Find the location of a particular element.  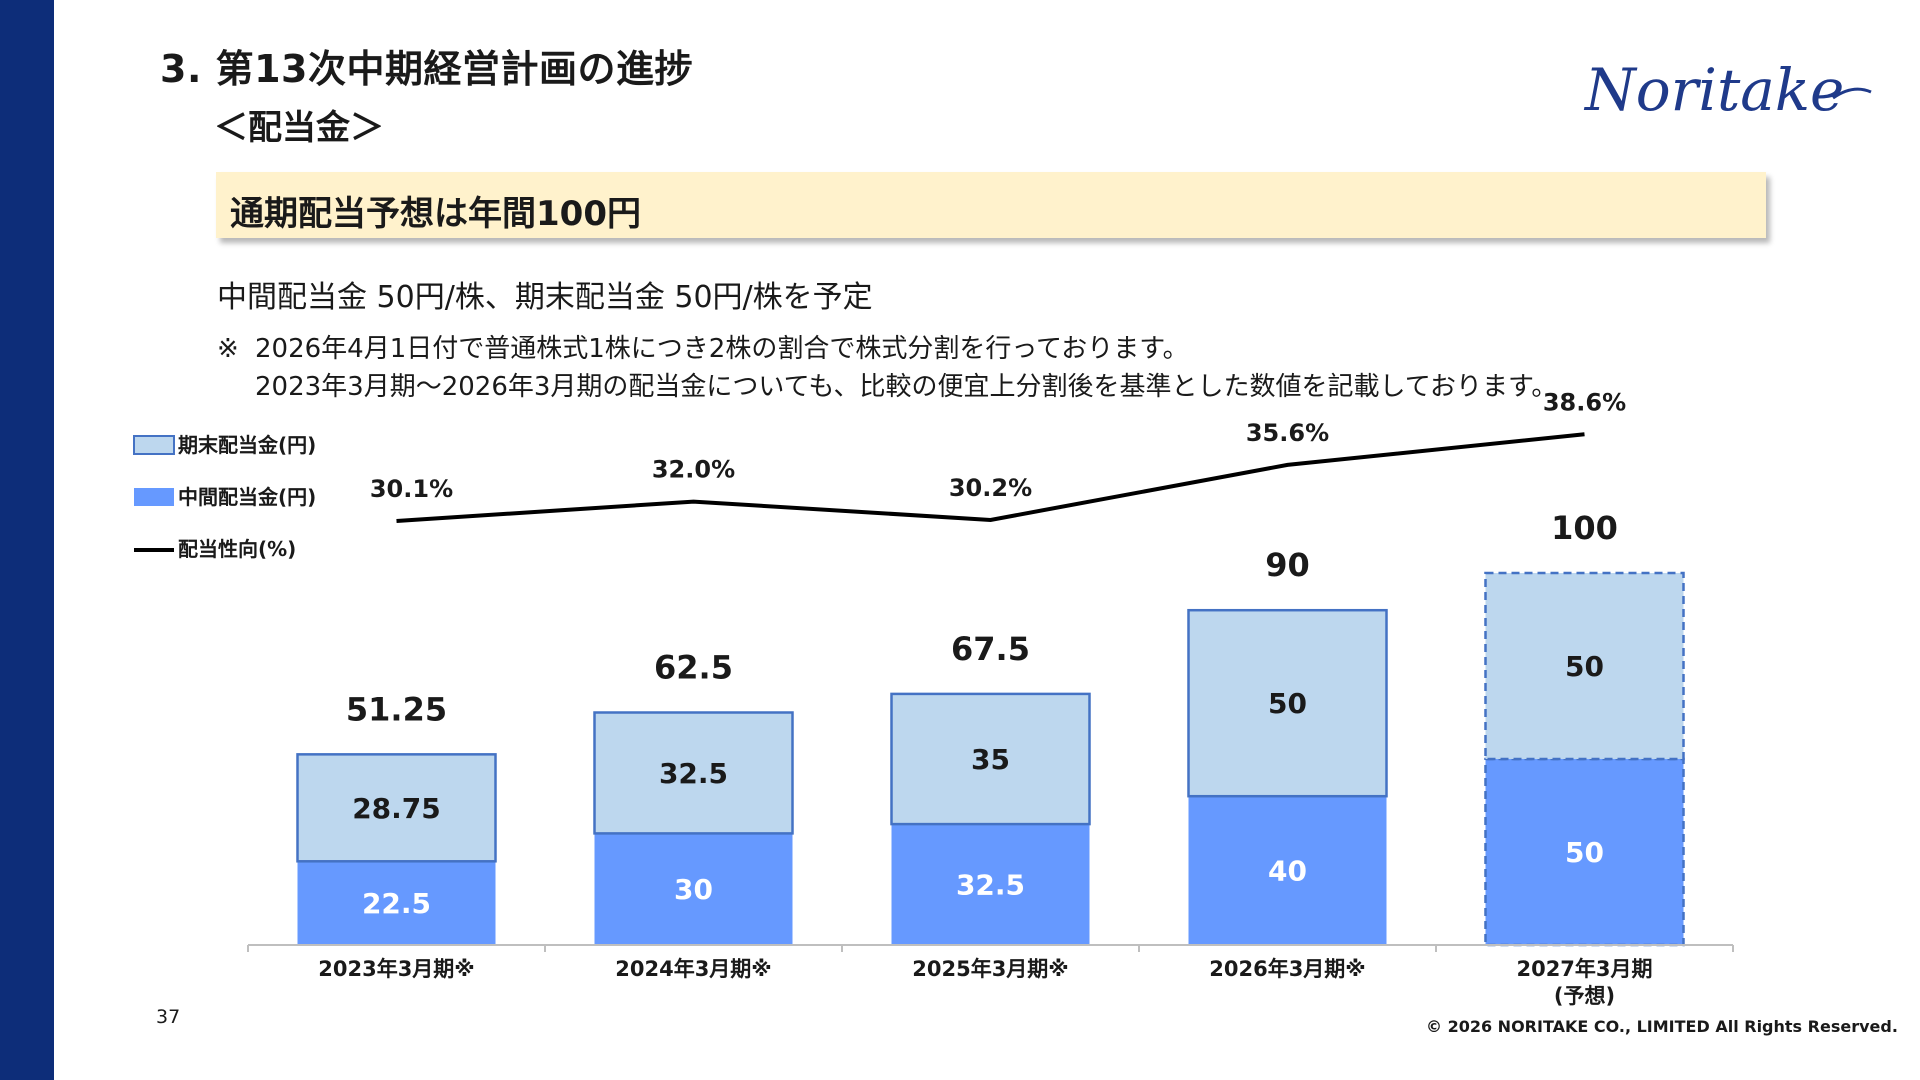

label-interim-2: 32.5 is located at coordinates (990, 885).